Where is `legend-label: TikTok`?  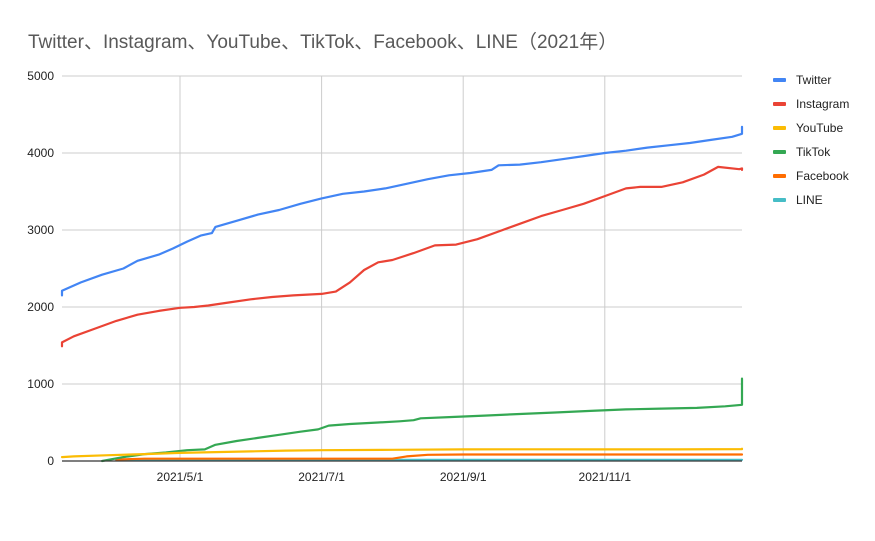
legend-label: TikTok is located at coordinates (813, 152).